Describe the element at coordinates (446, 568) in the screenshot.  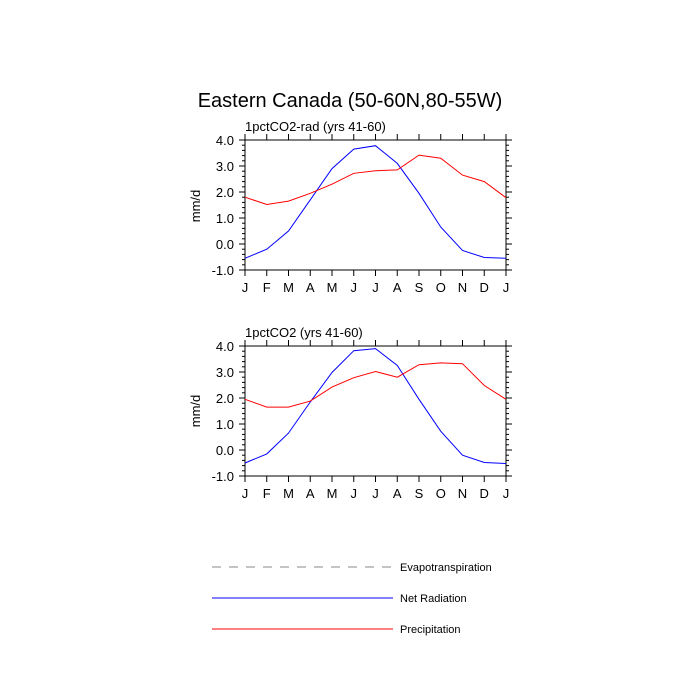
I see `legend-label: Evapotranspiration` at that location.